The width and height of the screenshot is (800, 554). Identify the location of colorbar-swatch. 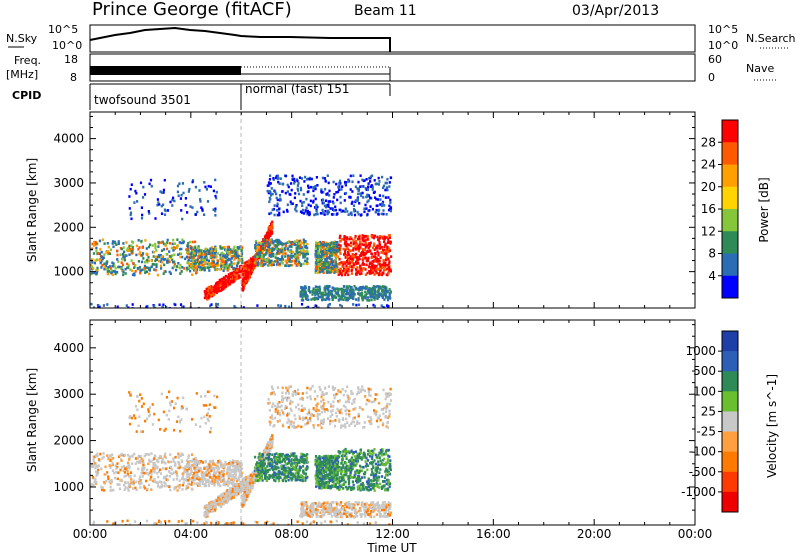
(730, 198).